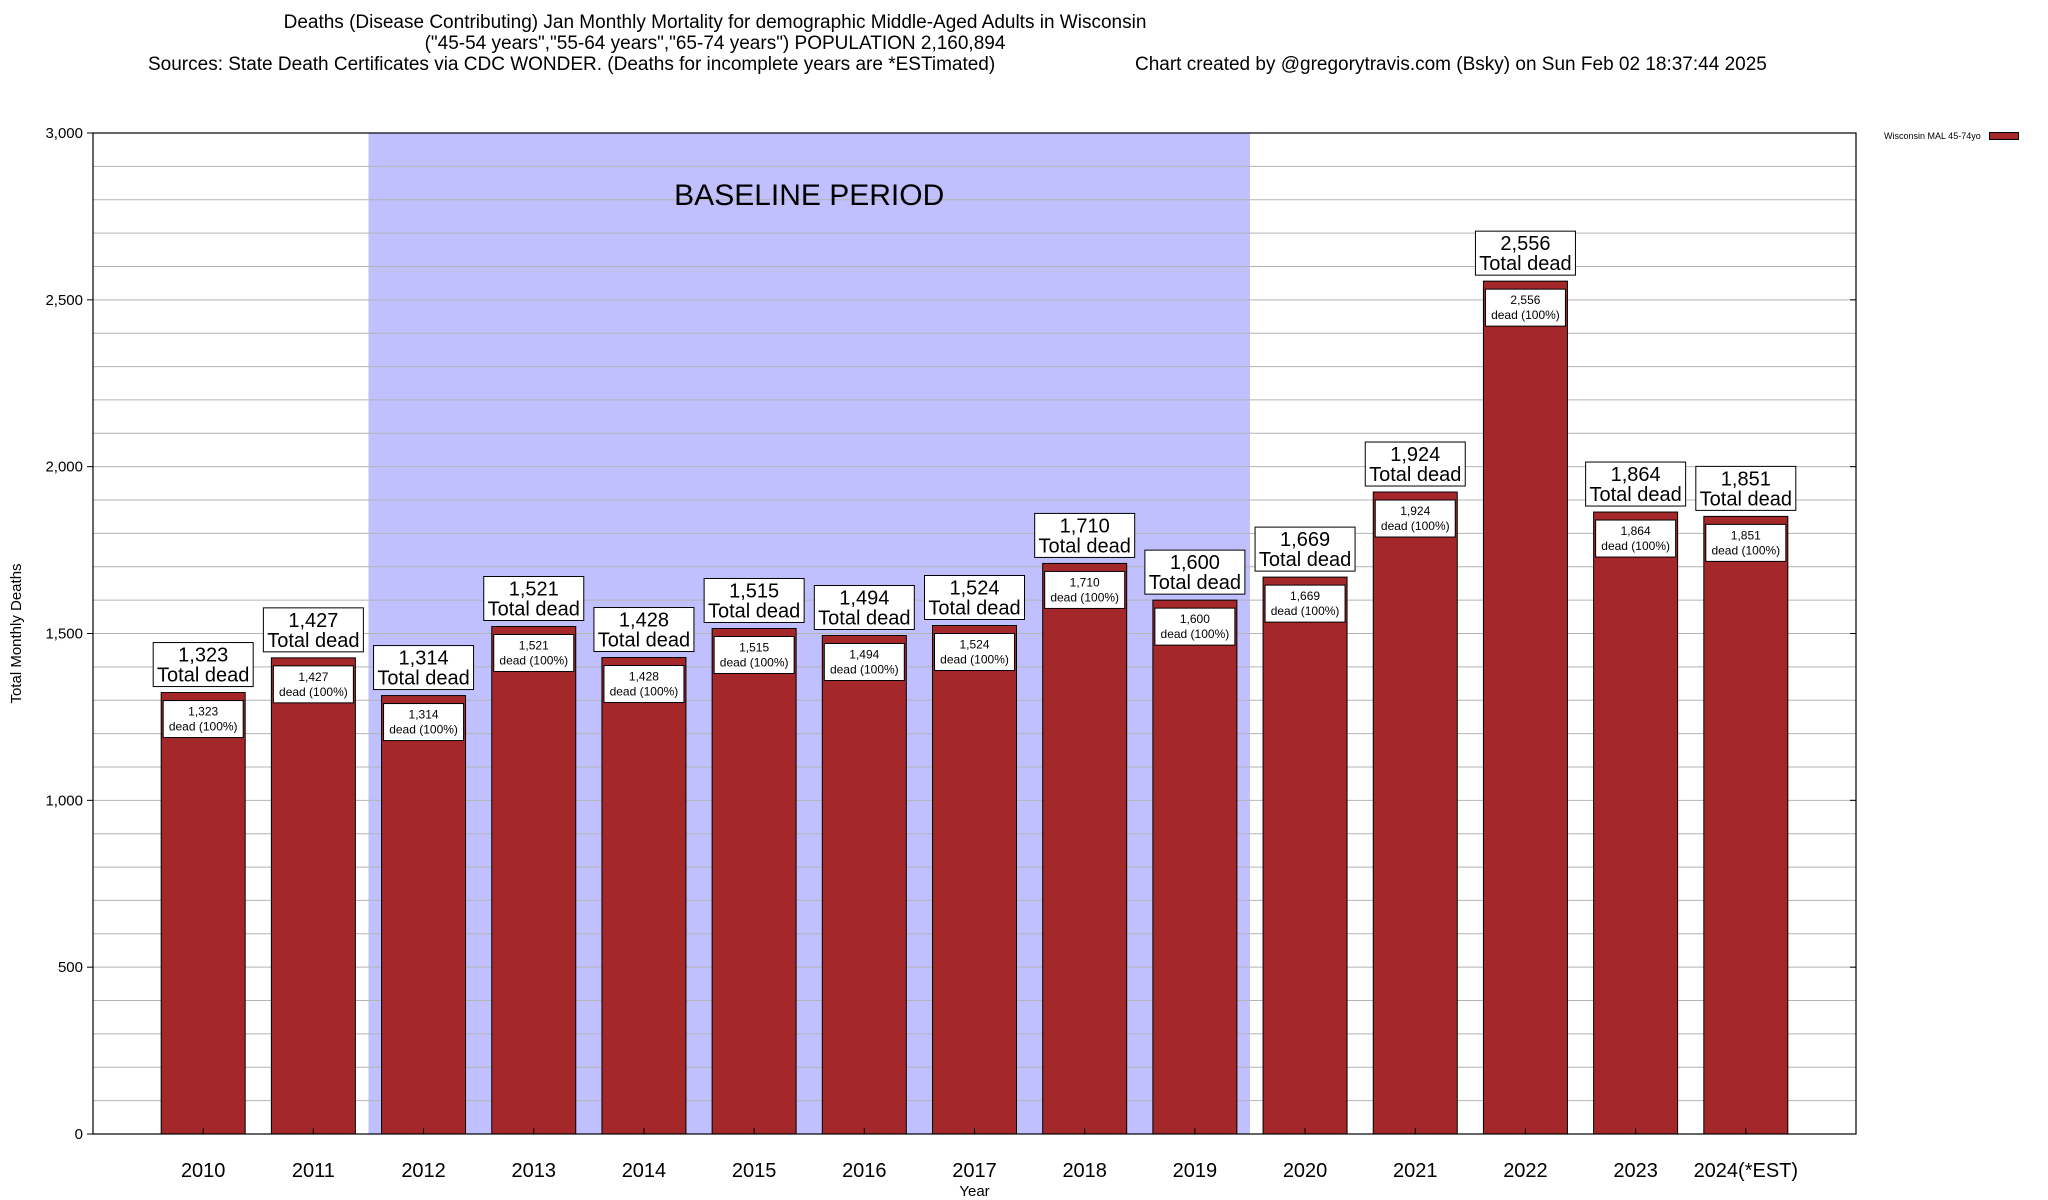  Describe the element at coordinates (1305, 596) in the screenshot. I see `bar-inner-value: 1,669` at that location.